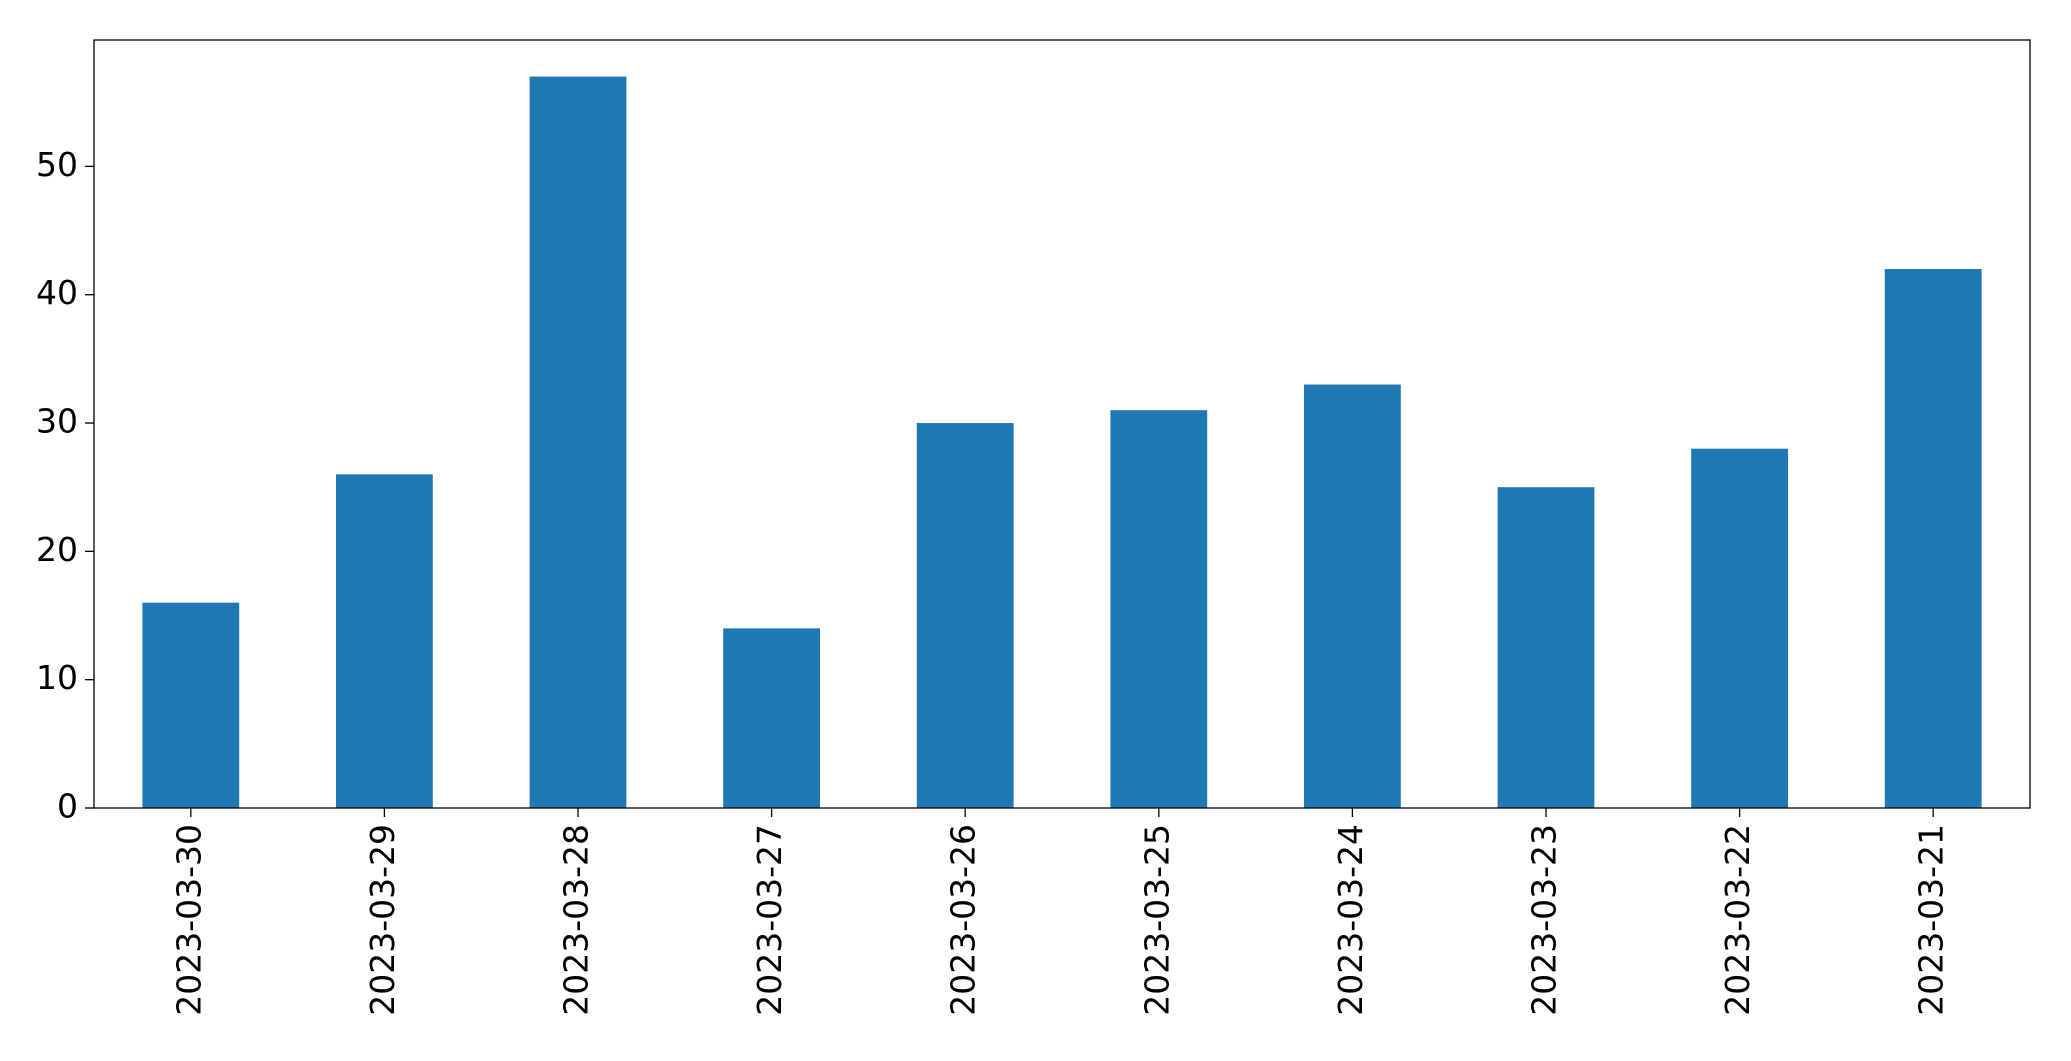 The image size is (2071, 1061). What do you see at coordinates (57, 549) in the screenshot?
I see `y-tick-label: 20` at bounding box center [57, 549].